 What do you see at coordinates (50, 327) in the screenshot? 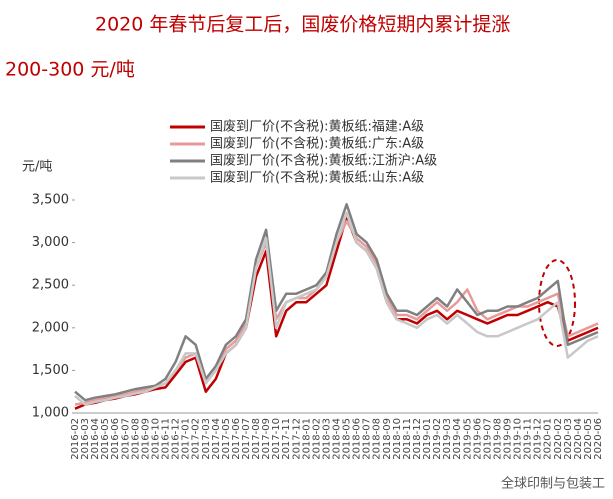
I see `y-tick-label: 2,000` at bounding box center [50, 327].